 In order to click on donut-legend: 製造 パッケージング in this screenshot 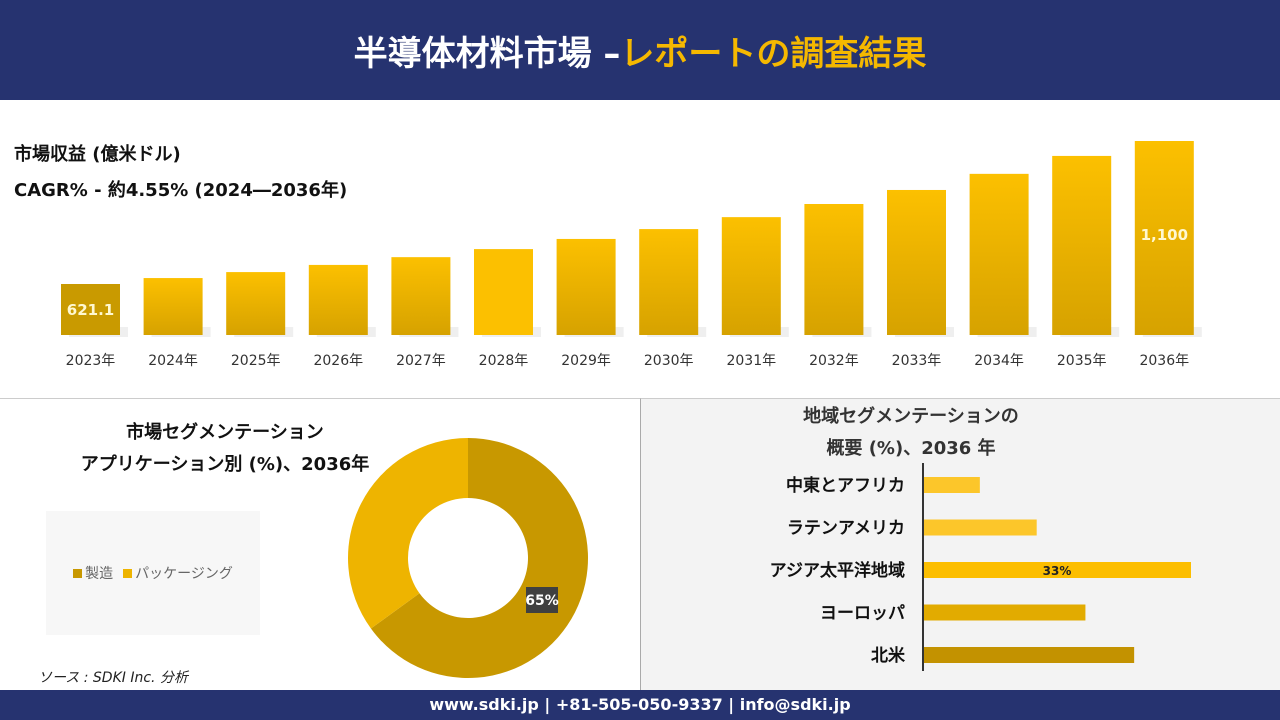, I will do `click(153, 573)`.